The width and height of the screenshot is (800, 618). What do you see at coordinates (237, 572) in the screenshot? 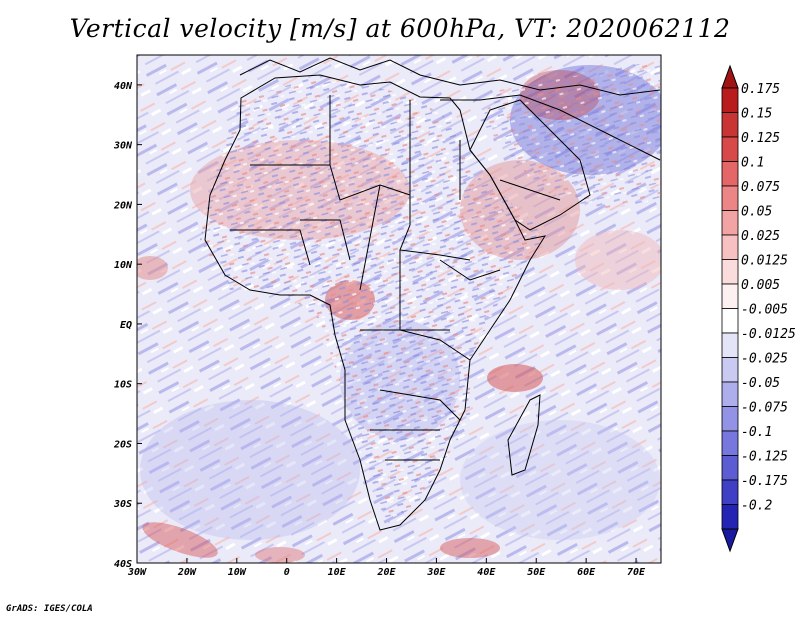
I see `lon-tick-label: 10W` at bounding box center [237, 572].